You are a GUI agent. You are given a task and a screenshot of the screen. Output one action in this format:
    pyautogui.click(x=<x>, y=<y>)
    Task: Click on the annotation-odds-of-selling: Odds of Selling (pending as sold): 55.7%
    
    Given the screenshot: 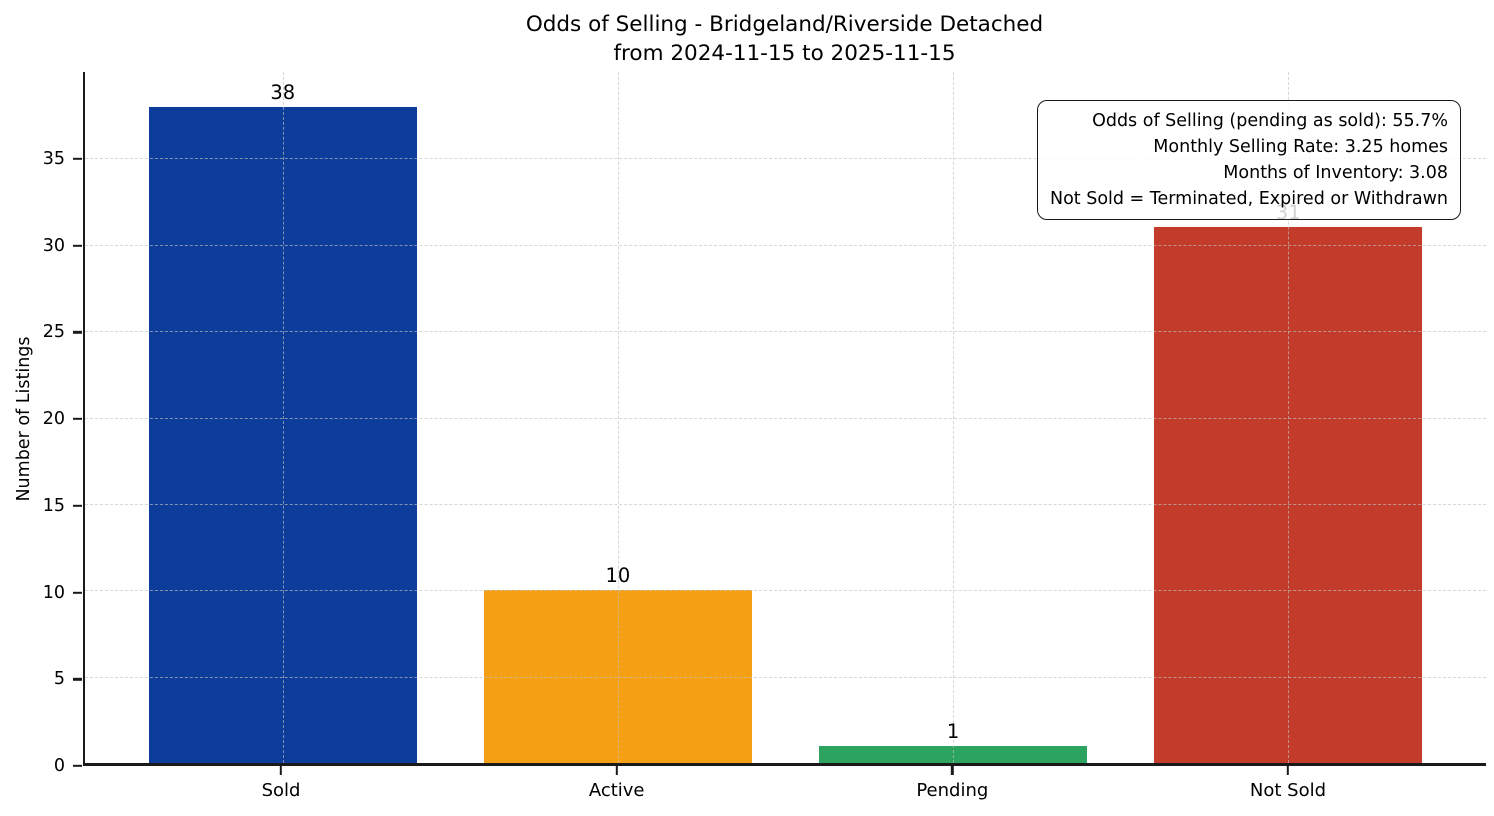 What is the action you would take?
    pyautogui.click(x=1270, y=121)
    